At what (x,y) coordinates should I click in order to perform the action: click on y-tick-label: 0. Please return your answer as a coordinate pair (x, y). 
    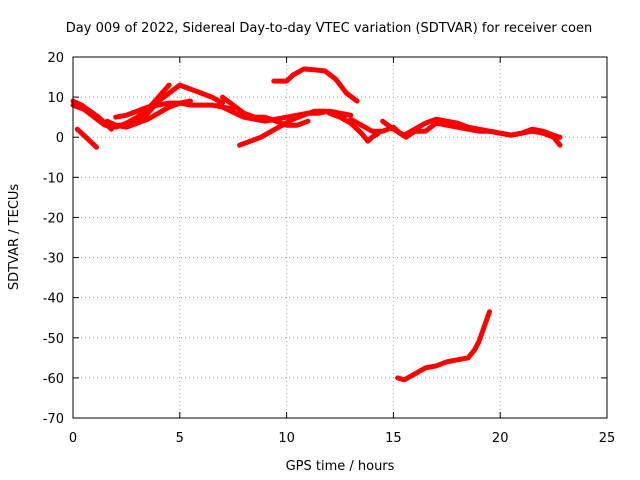
    Looking at the image, I should click on (60, 138).